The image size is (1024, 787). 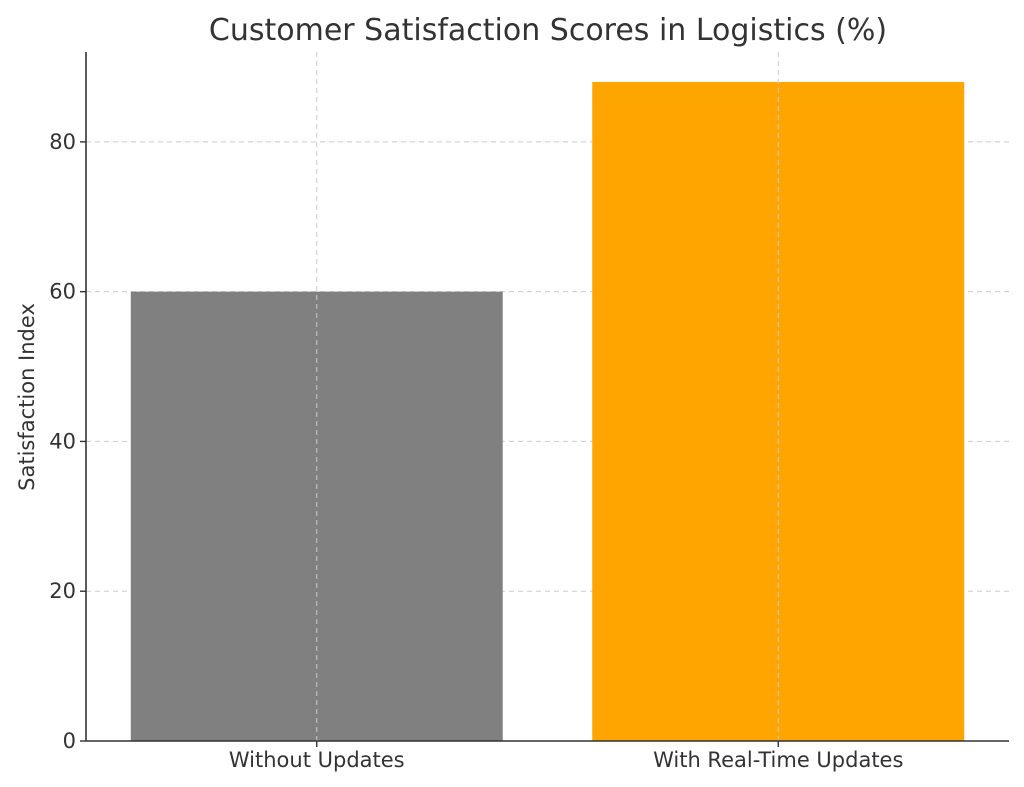 I want to click on y-axis-ticks: 0 20 40 60 80, so click(x=67, y=441).